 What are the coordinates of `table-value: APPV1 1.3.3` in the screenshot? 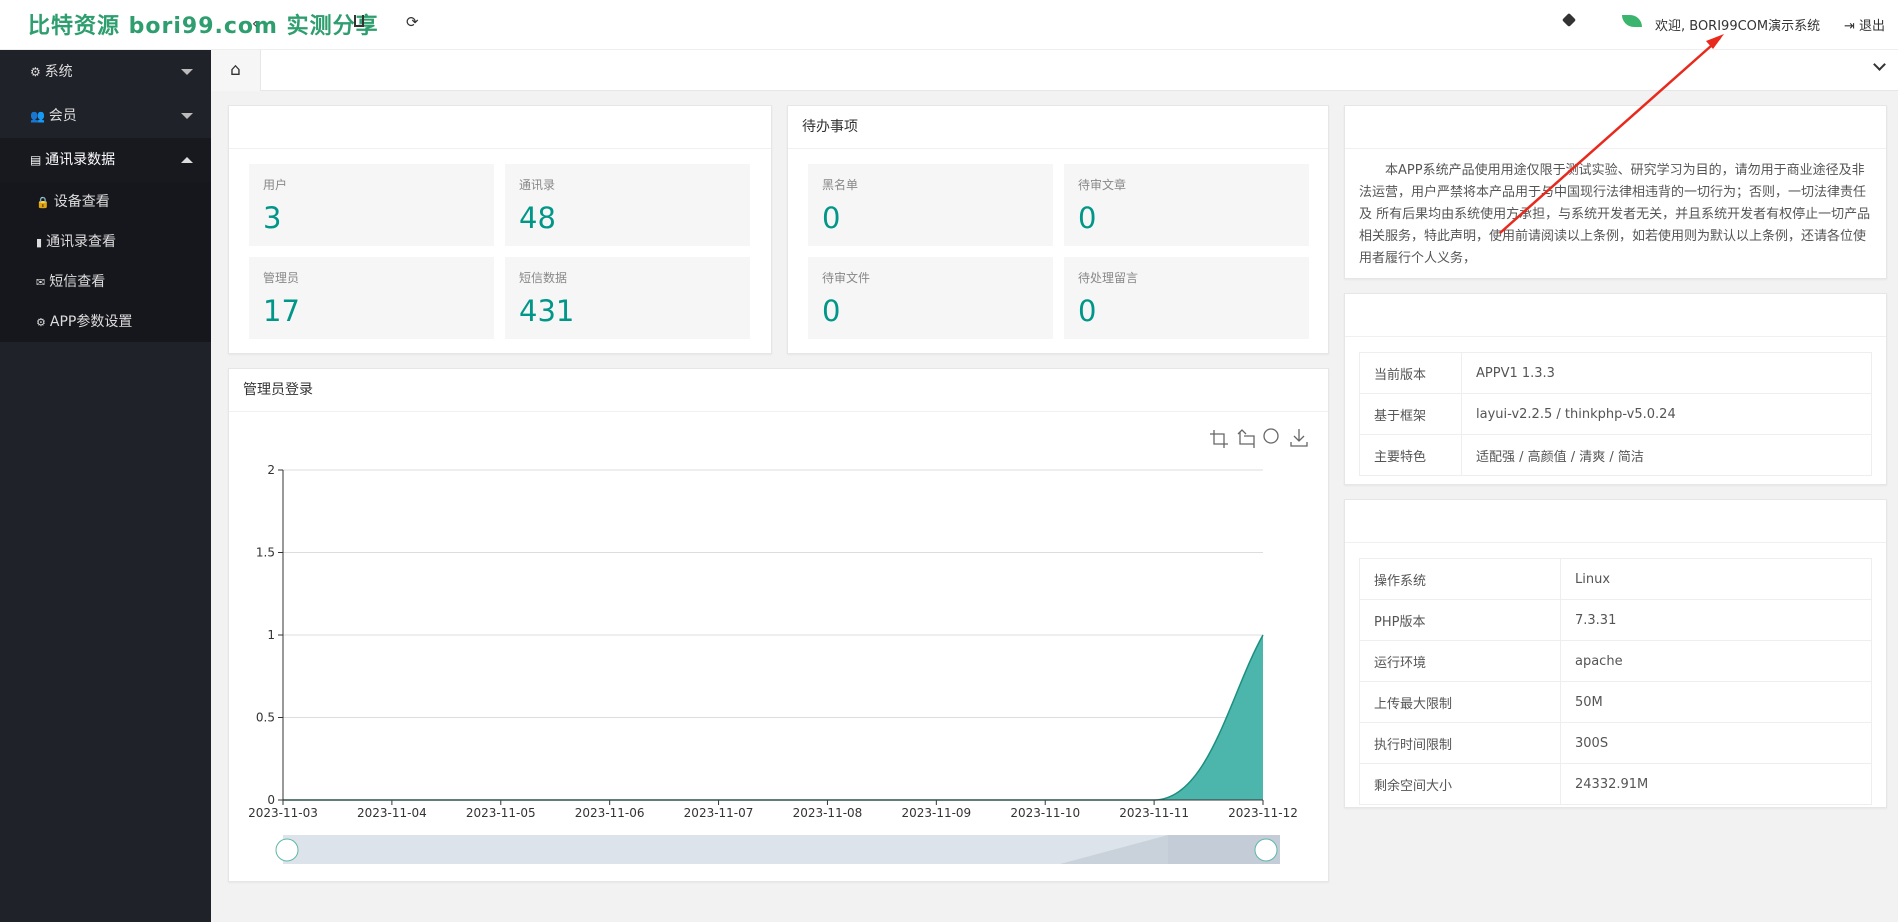 It's located at (1666, 373).